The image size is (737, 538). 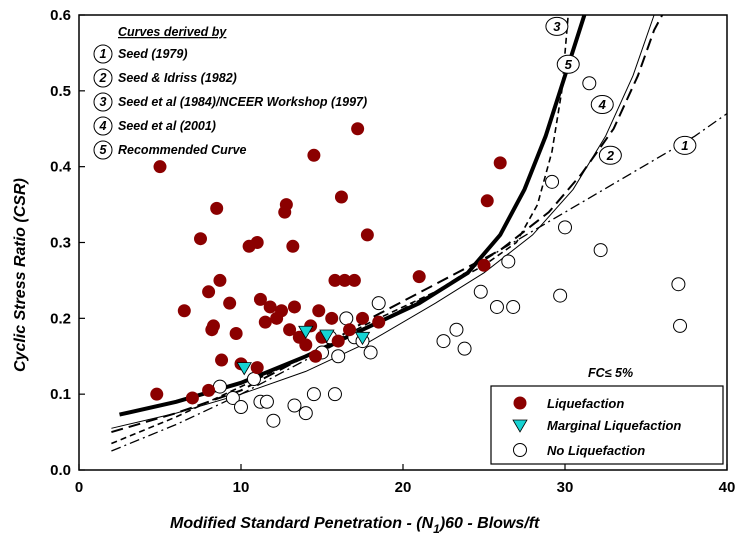 I want to click on curves-legend-id: 4, so click(x=103, y=126).